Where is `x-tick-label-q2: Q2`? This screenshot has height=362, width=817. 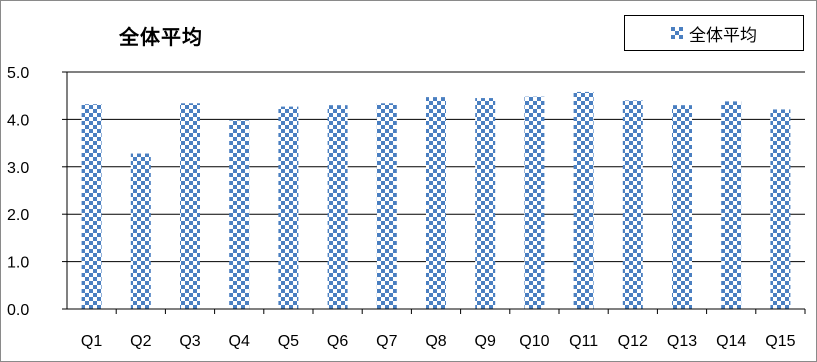
x-tick-label-q2: Q2 is located at coordinates (140, 341).